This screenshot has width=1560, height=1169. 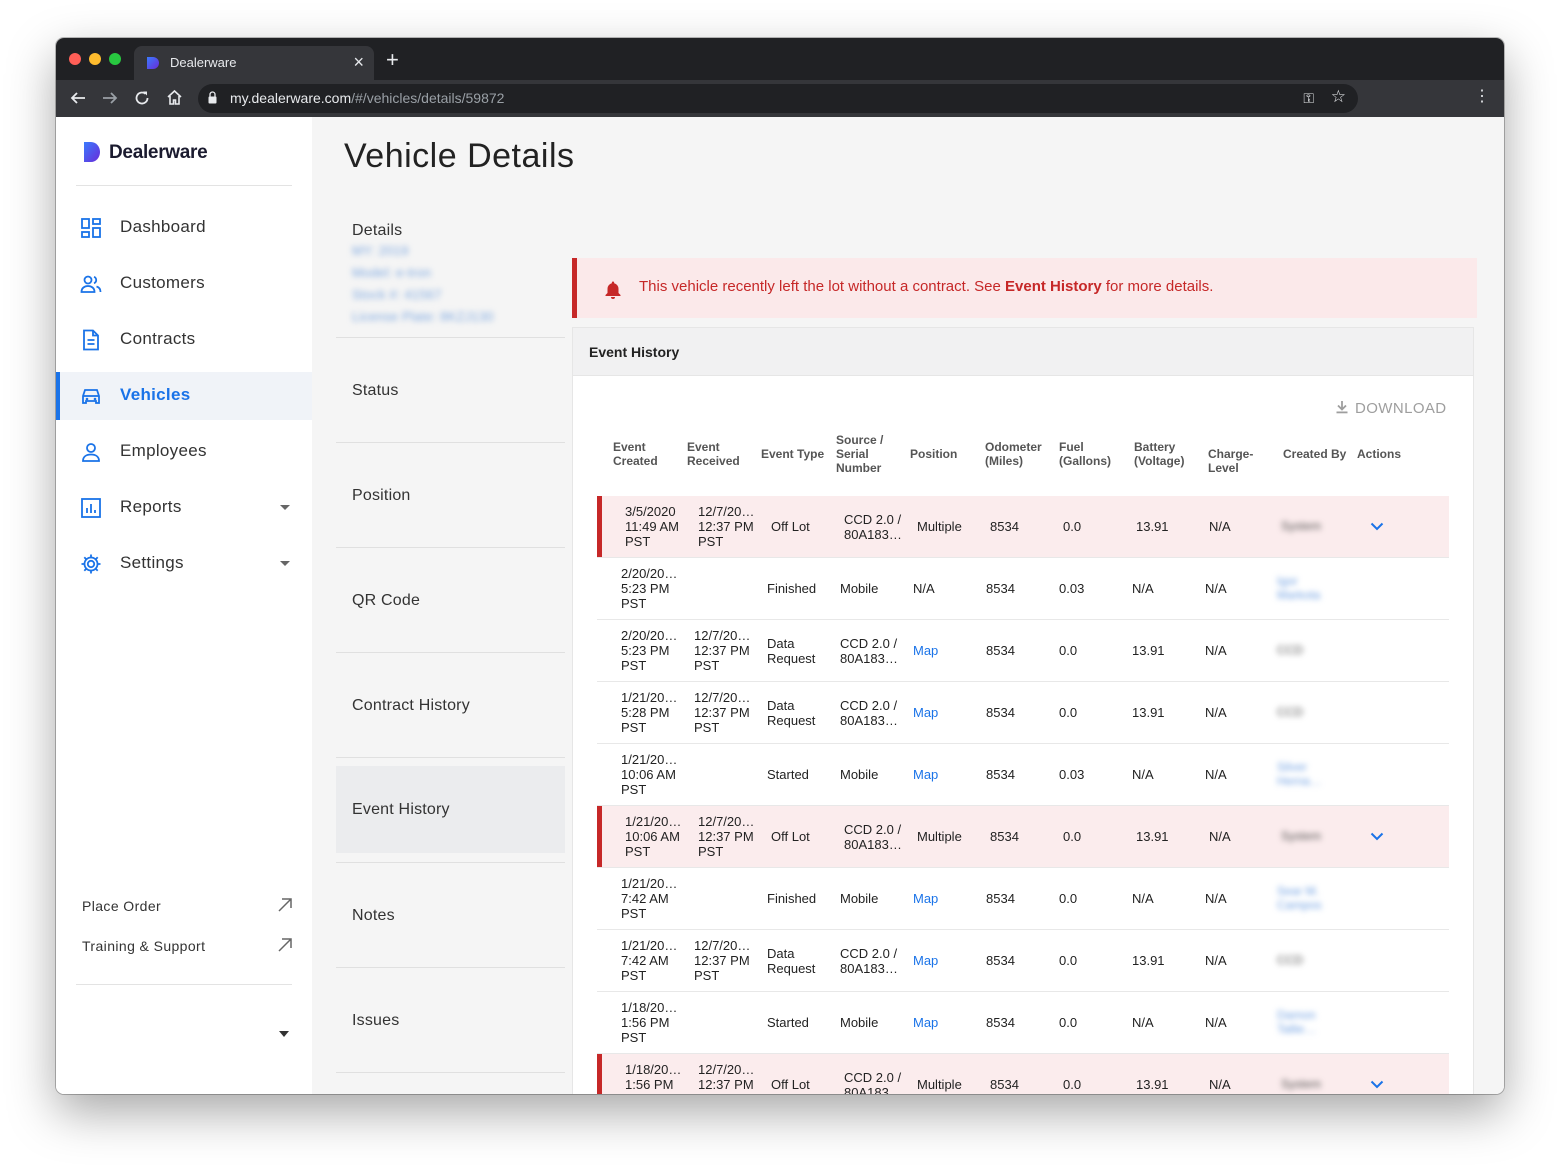 What do you see at coordinates (184, 340) in the screenshot?
I see `sidebar-item-contracts: Contracts` at bounding box center [184, 340].